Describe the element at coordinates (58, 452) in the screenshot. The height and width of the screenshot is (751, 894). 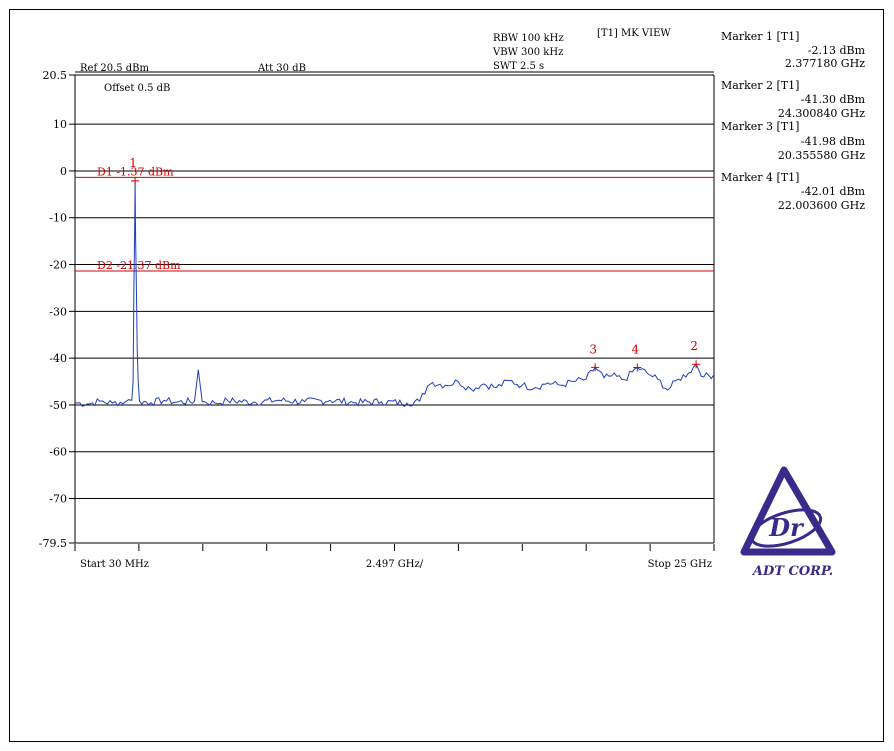
I see `y-tick-label-8: -60` at that location.